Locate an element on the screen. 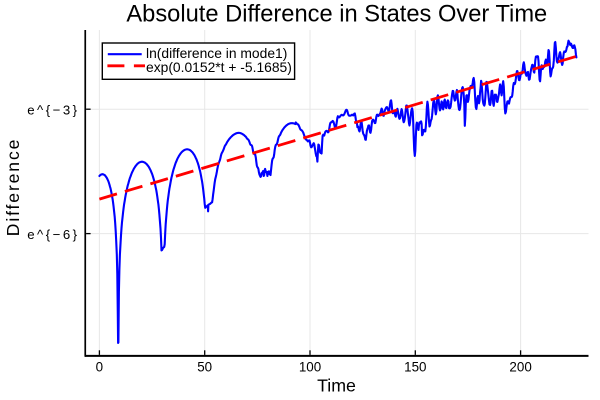 The height and width of the screenshot is (400, 600). svg-text: 0 is located at coordinates (99, 366).